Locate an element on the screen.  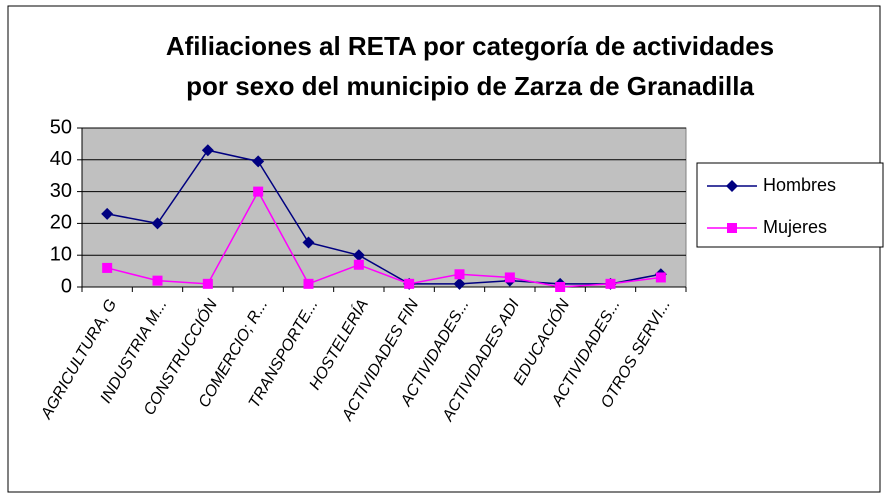
y-tick-label: 0 is located at coordinates (66, 286).